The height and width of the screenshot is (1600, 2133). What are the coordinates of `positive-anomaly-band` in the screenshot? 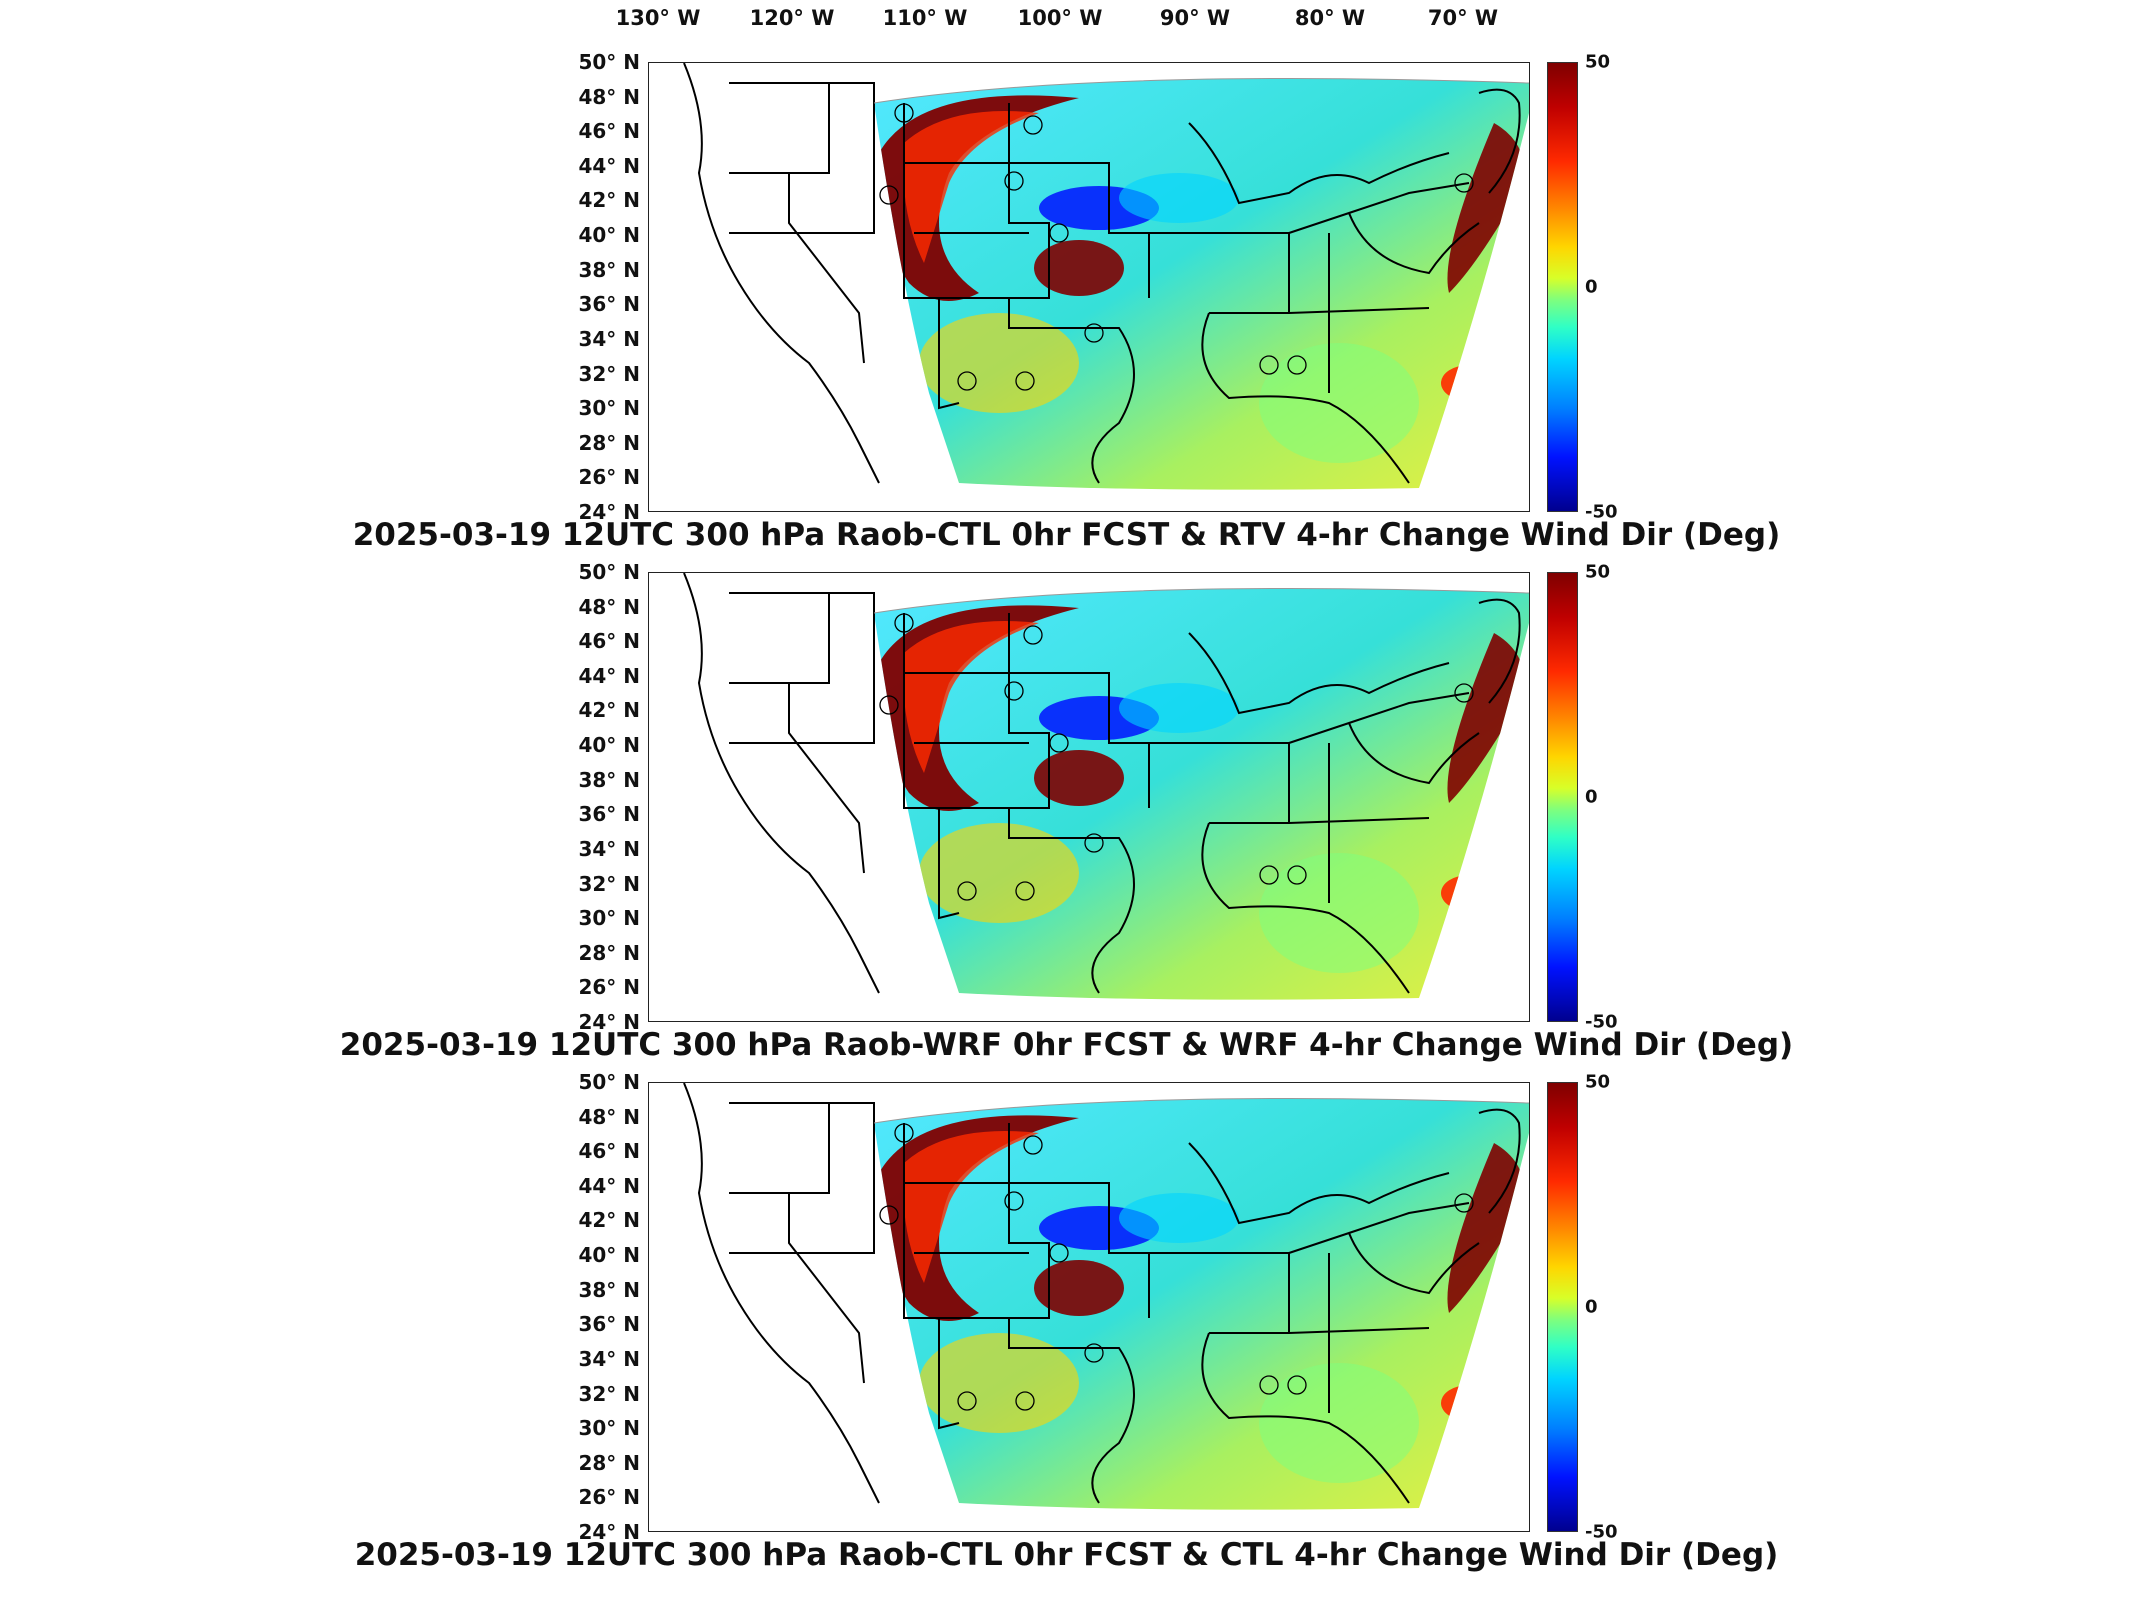 It's located at (971, 187).